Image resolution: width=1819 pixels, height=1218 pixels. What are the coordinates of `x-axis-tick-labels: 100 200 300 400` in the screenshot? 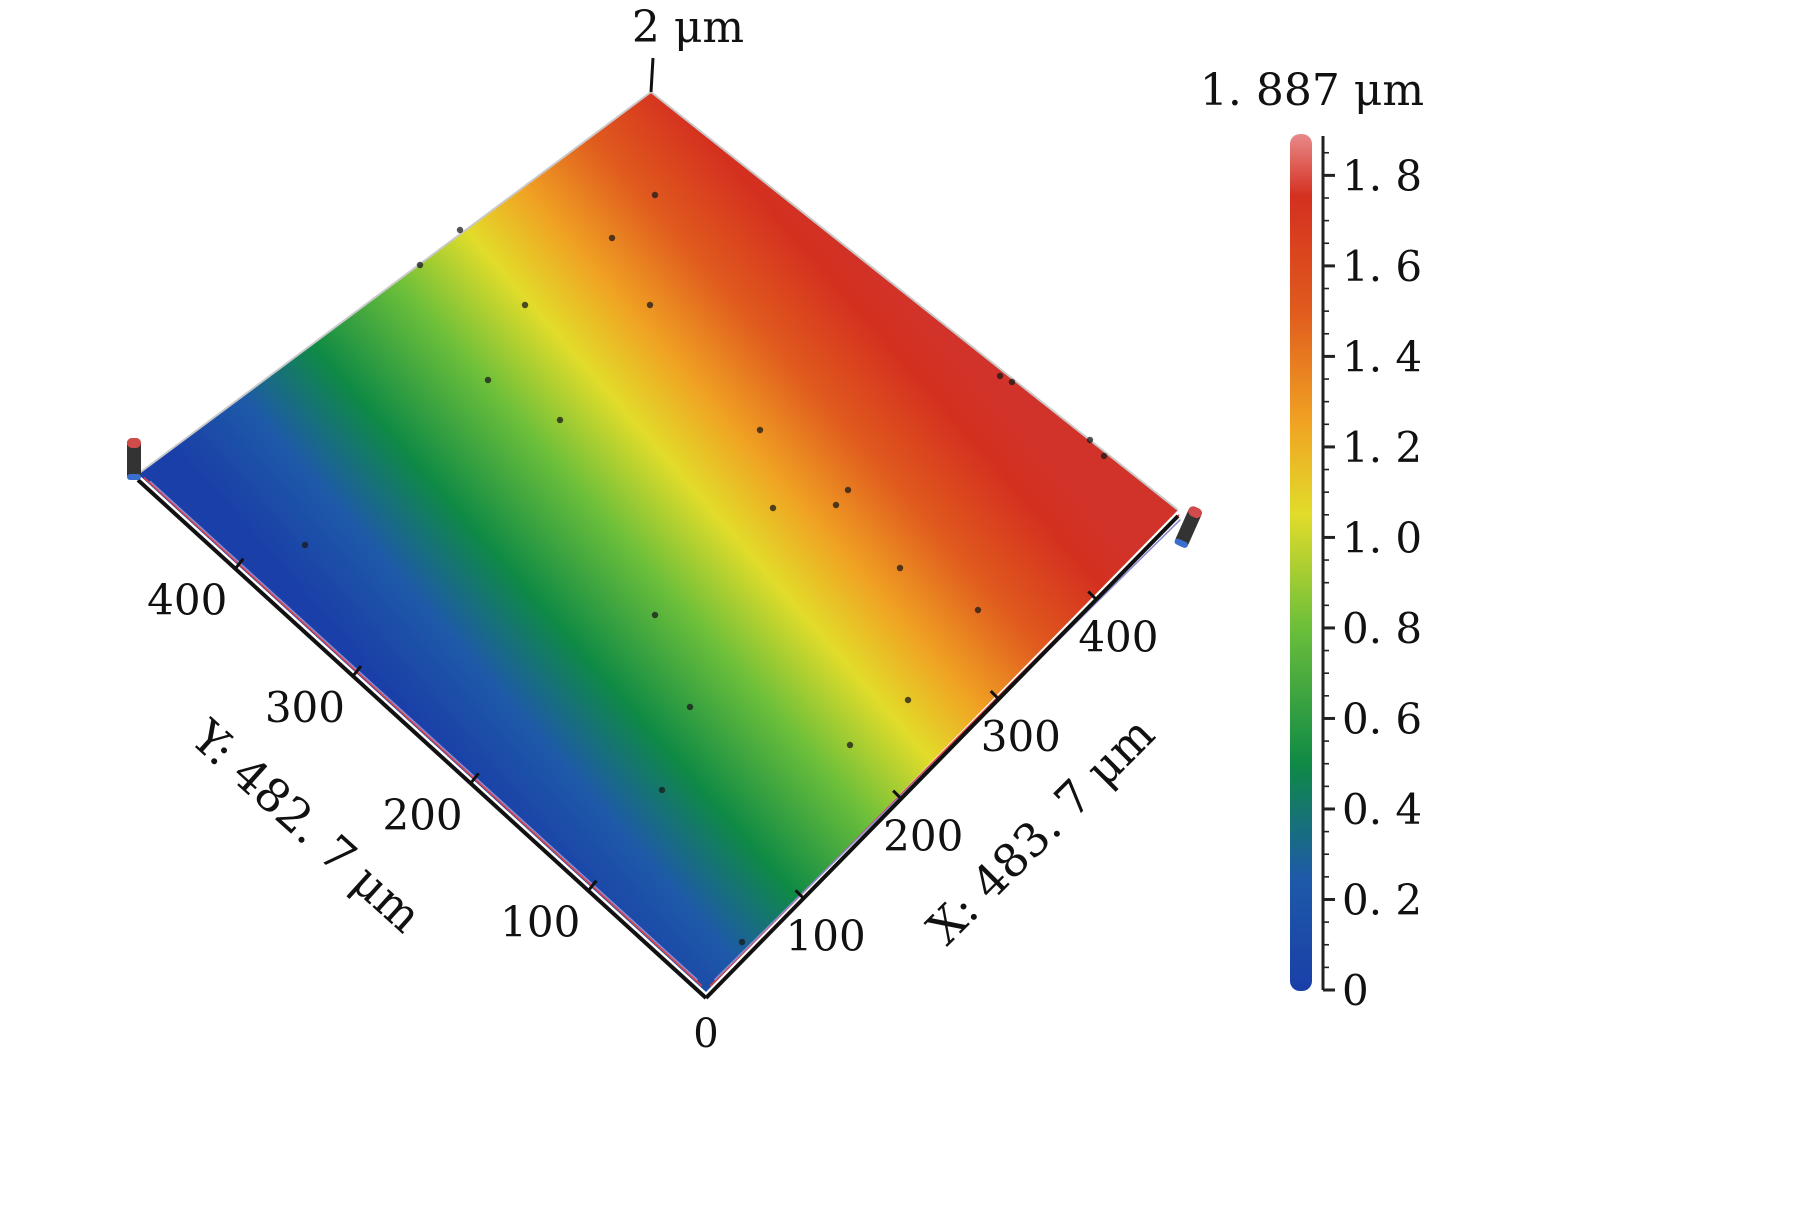 It's located at (972, 786).